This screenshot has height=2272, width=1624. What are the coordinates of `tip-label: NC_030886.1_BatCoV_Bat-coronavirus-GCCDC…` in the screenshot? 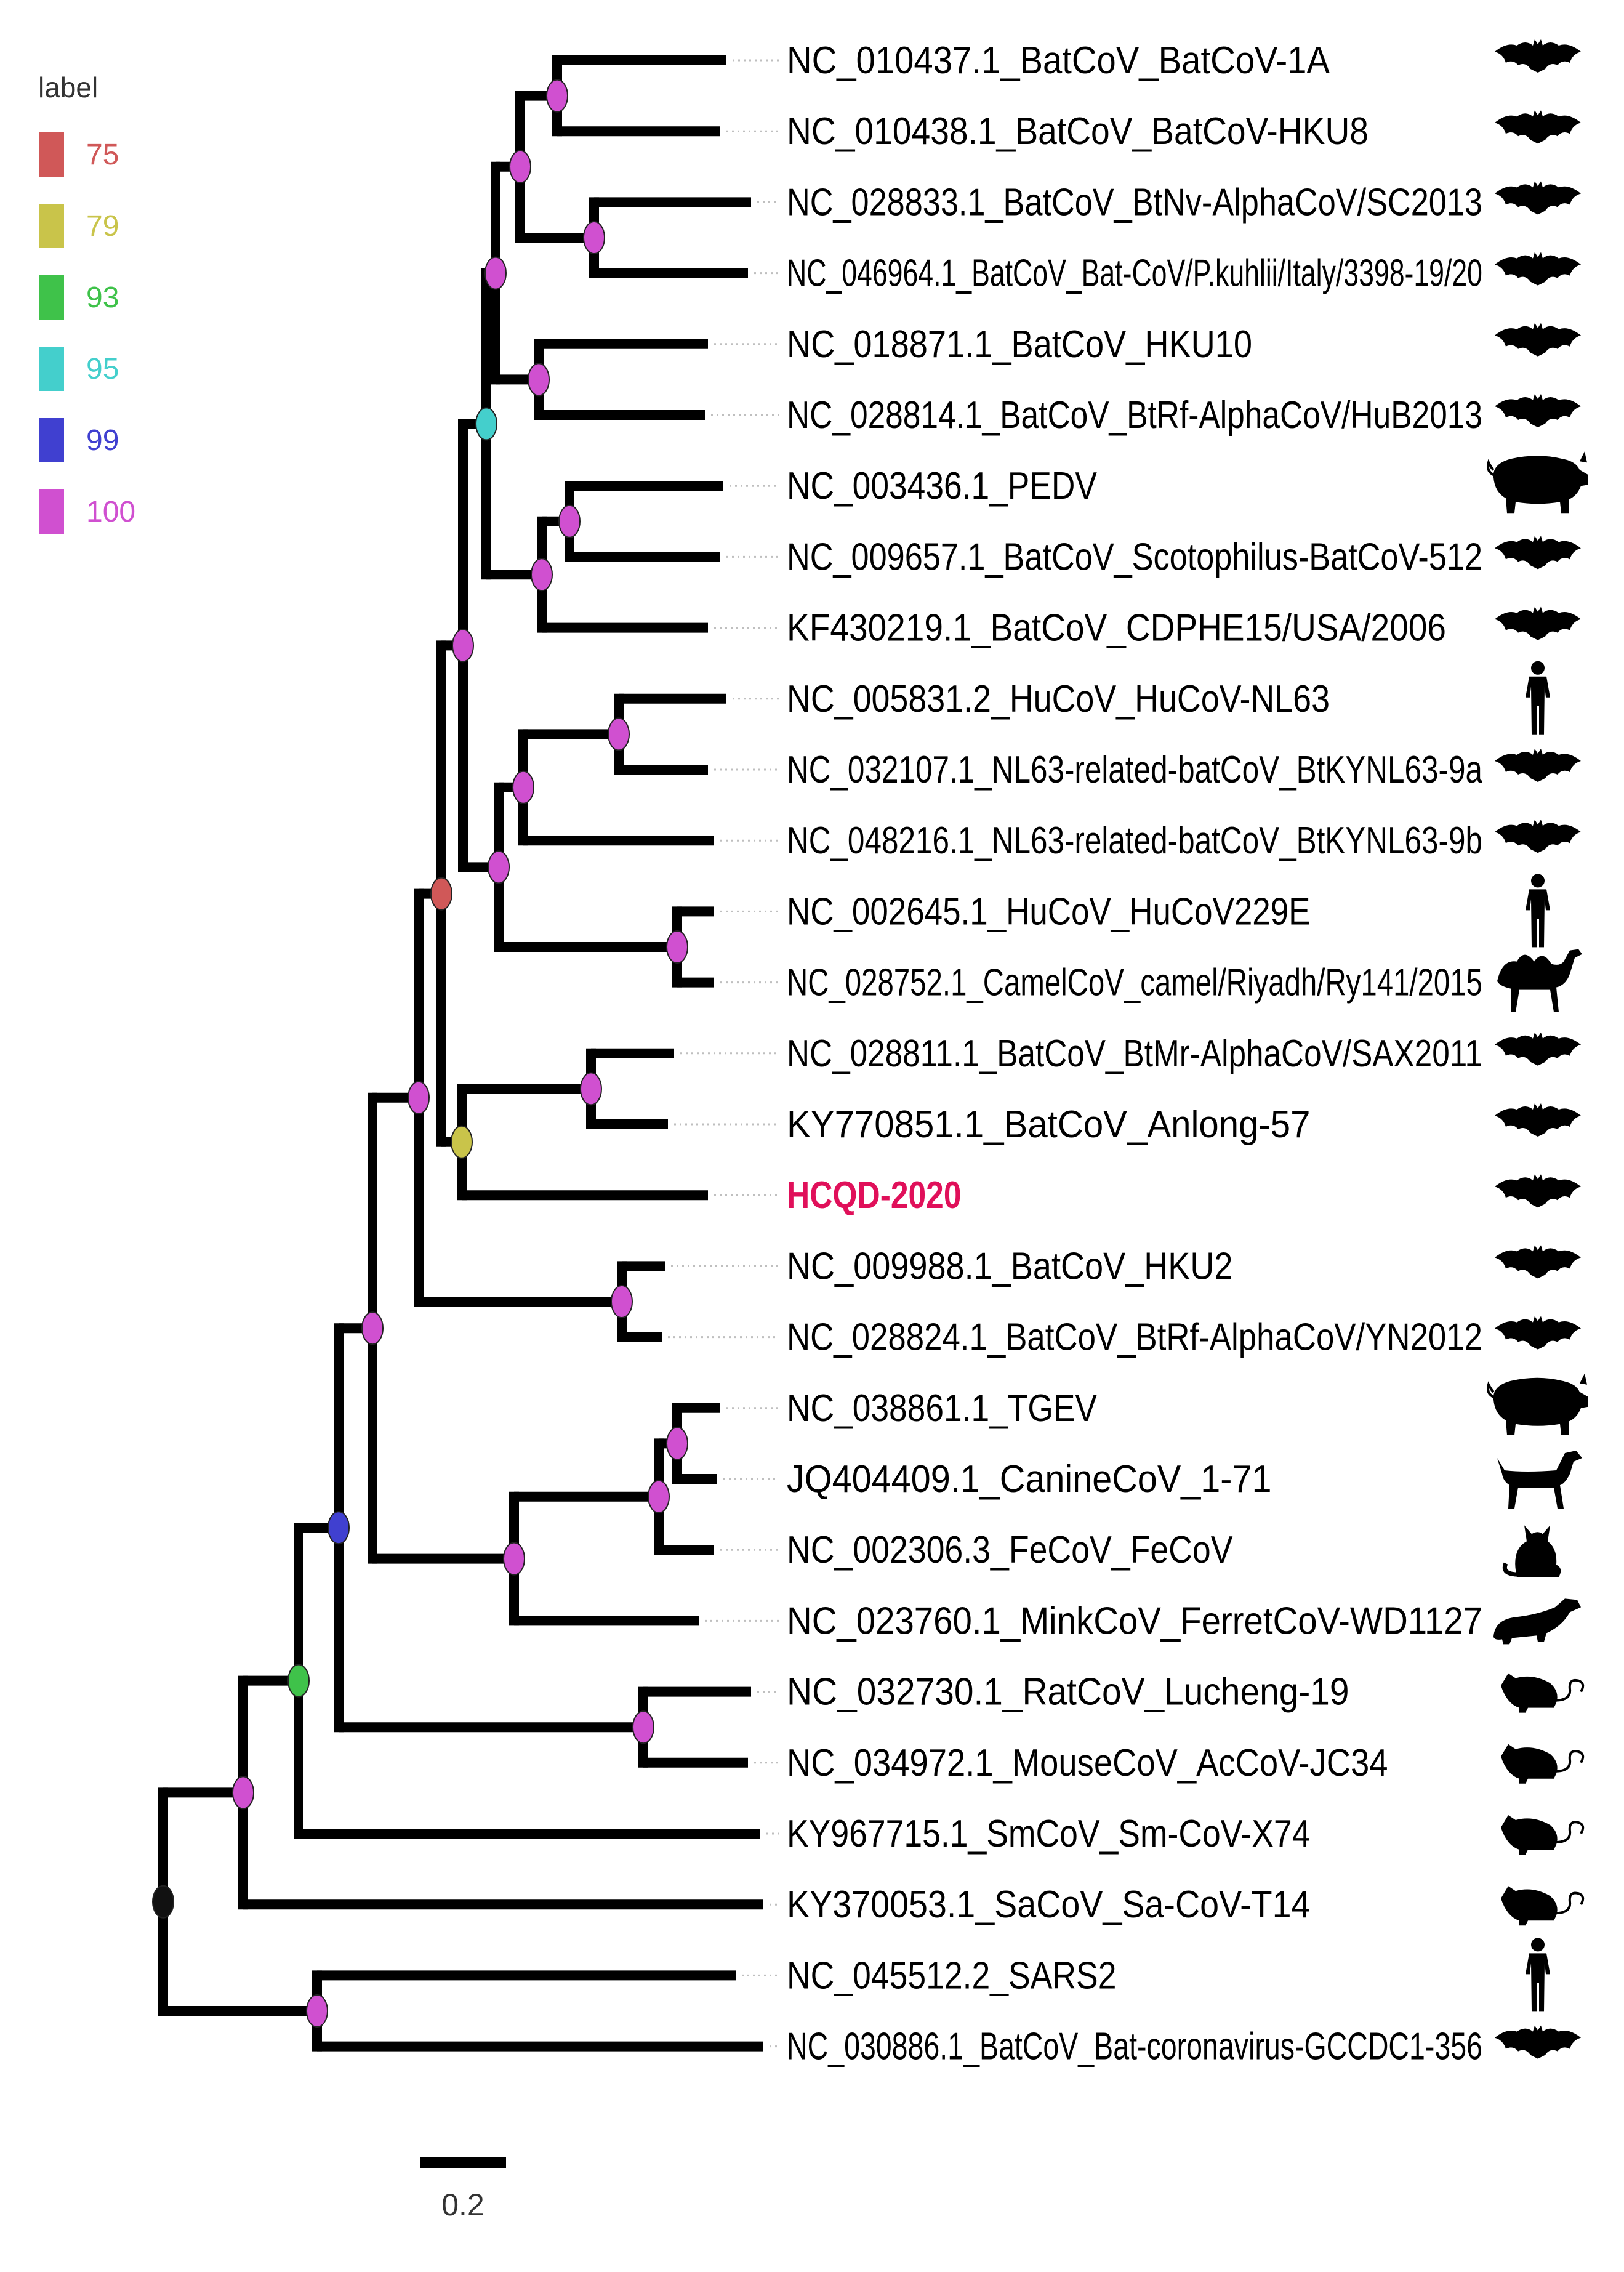 It's located at (1134, 2047).